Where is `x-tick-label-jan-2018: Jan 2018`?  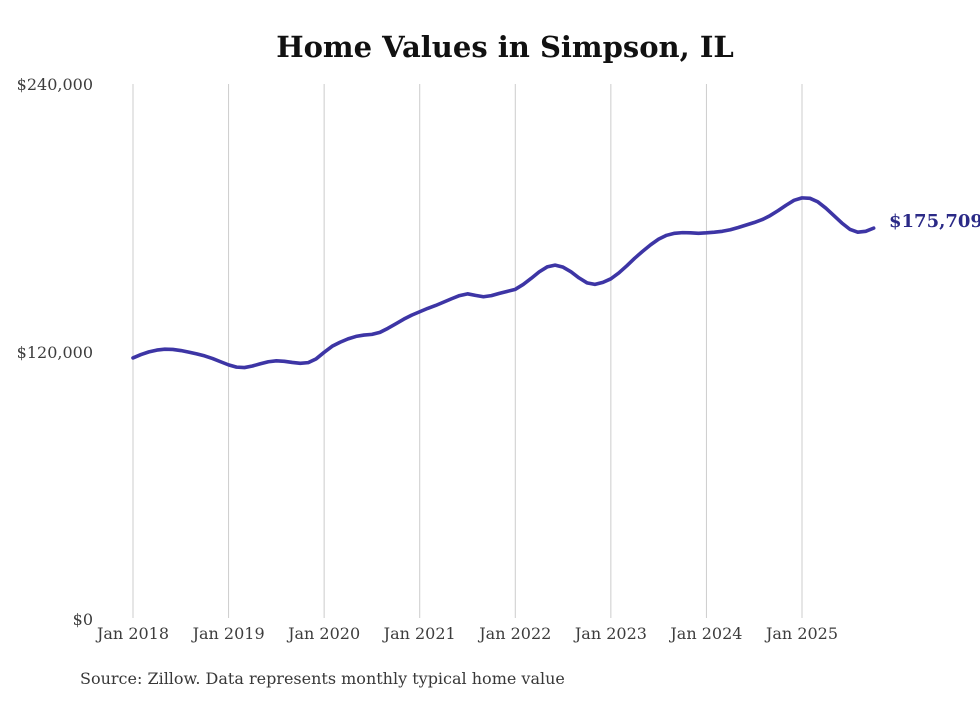 x-tick-label-jan-2018: Jan 2018 is located at coordinates (132, 633).